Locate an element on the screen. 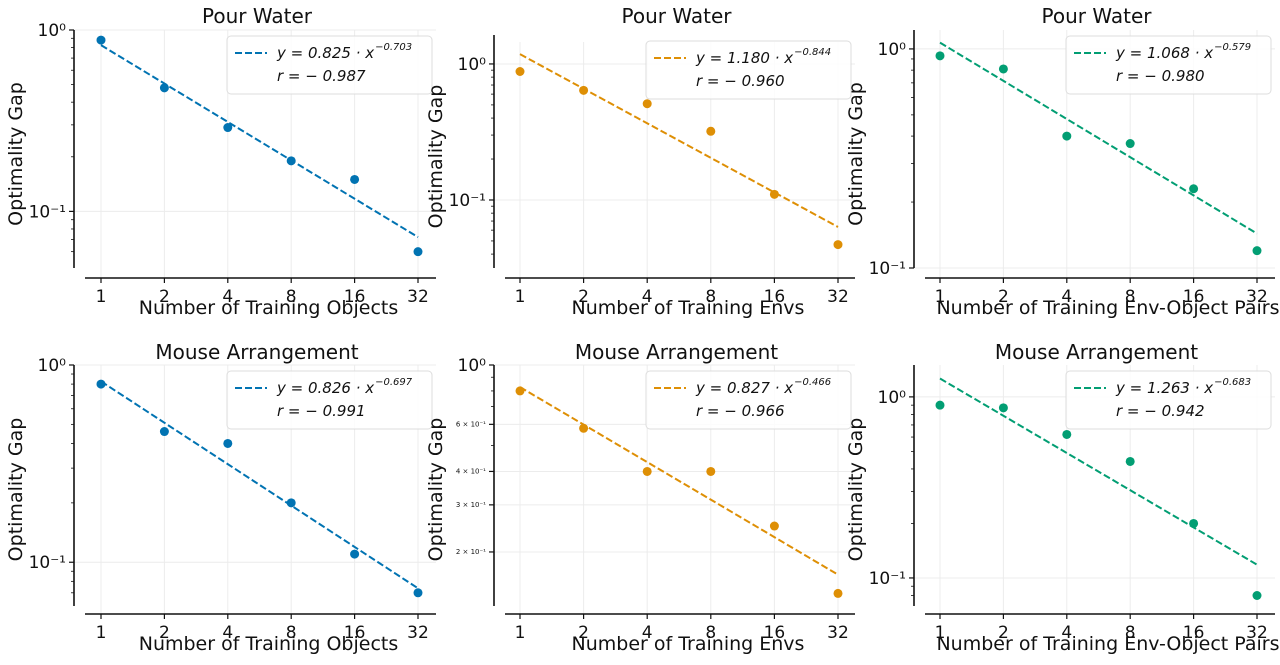  legend-r-text: r = − 0.942 is located at coordinates (1160, 411).